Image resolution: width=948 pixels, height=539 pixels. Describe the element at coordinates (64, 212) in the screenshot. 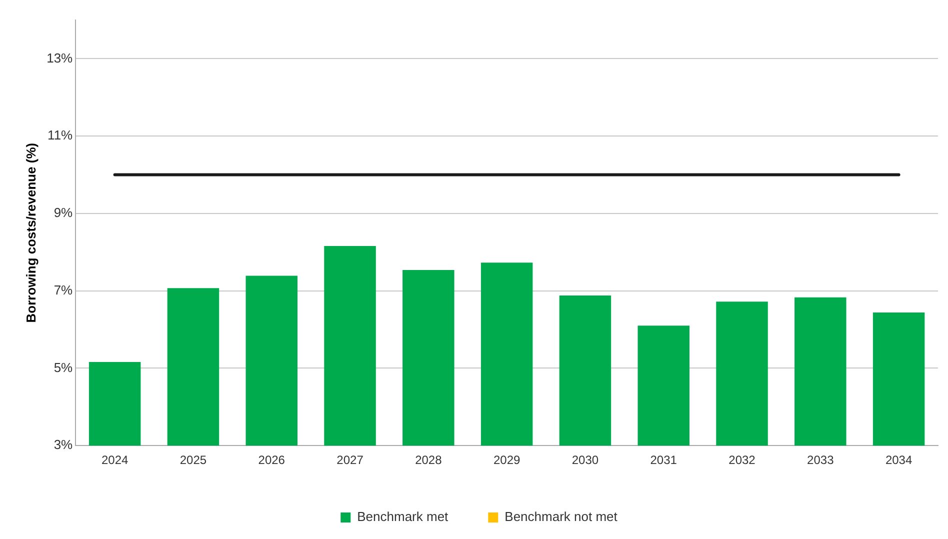

I see `y-tick-label: 9%` at that location.